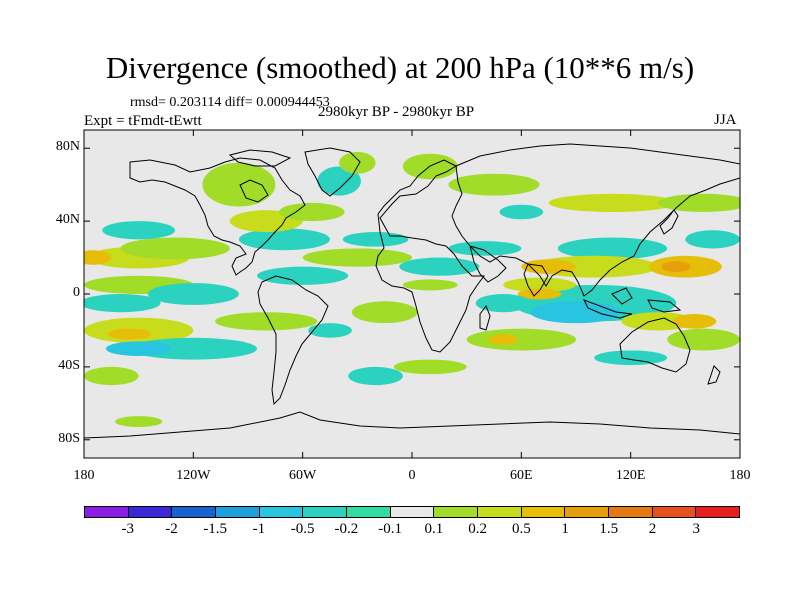 Image resolution: width=800 pixels, height=600 pixels. Describe the element at coordinates (260, 158) in the screenshot. I see `coastline-arctic-islands` at that location.